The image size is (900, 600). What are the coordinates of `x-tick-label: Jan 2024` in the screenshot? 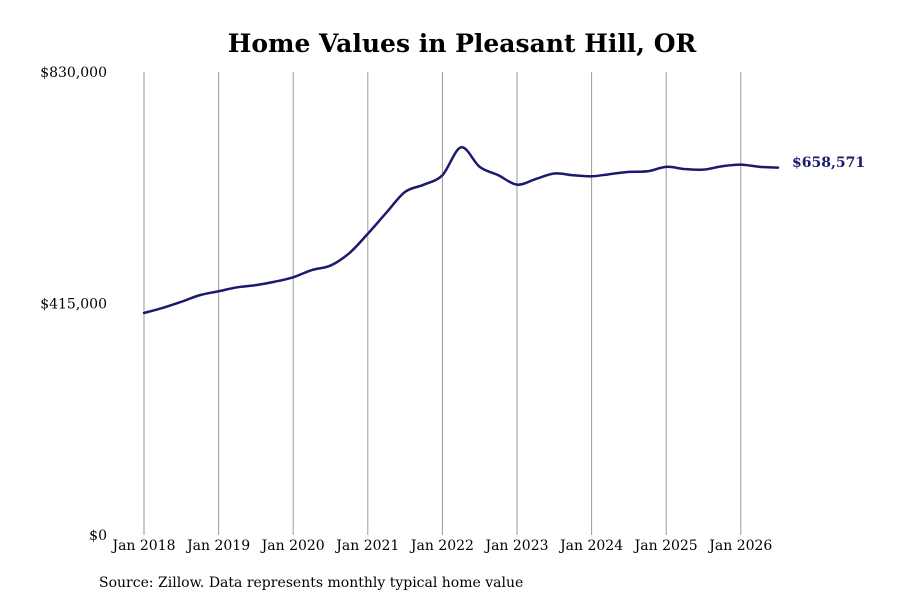 It's located at (590, 546).